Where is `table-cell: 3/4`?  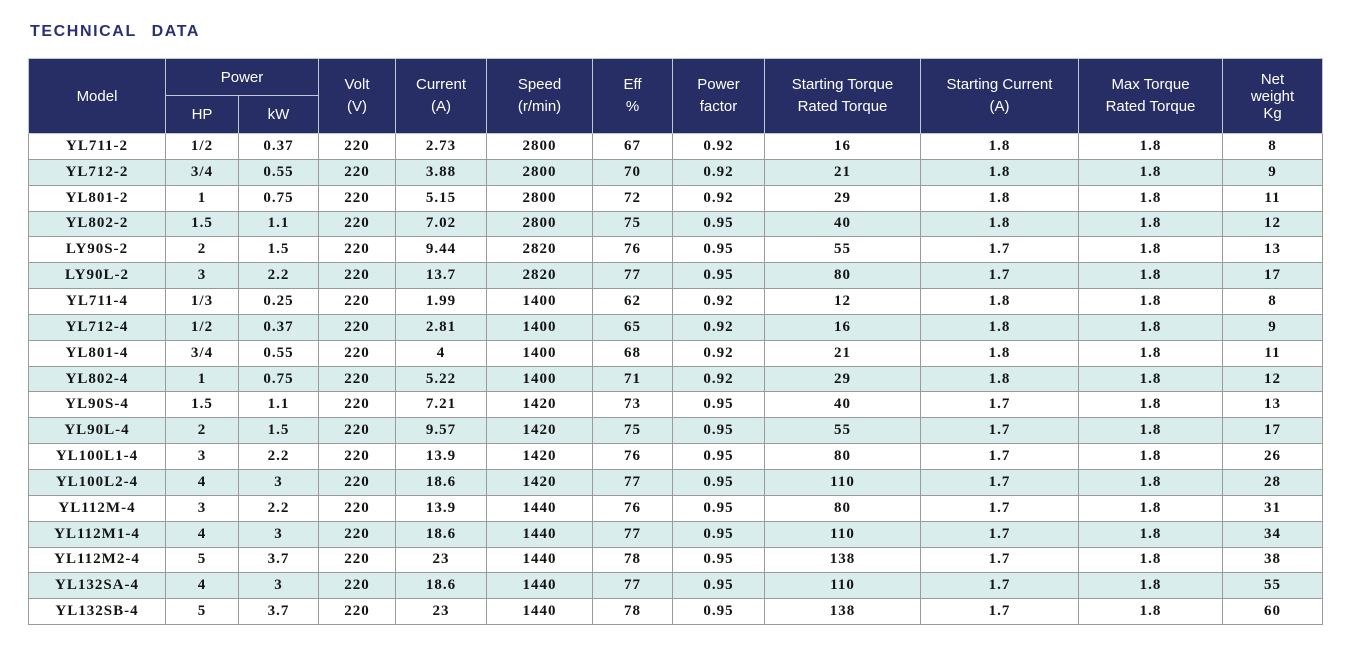 table-cell: 3/4 is located at coordinates (202, 353).